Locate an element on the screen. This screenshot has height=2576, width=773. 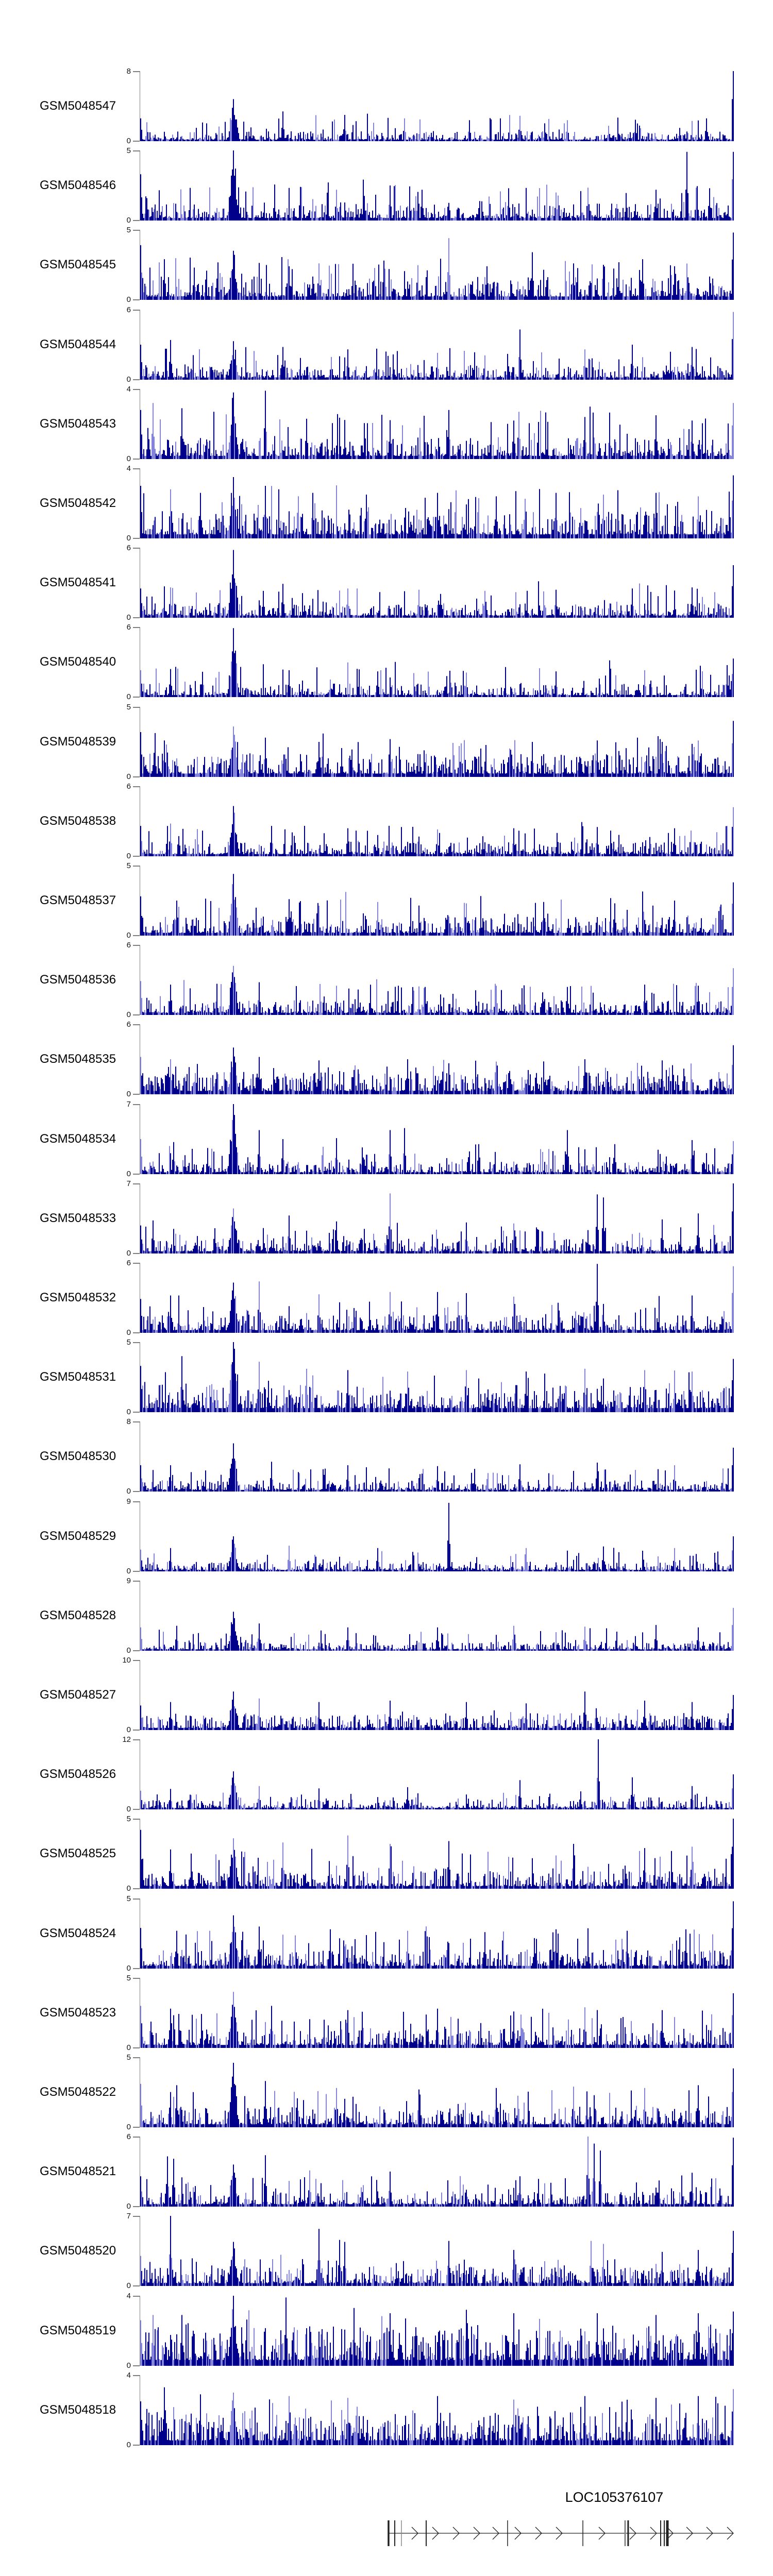
coverage-histogram-GSM5048528 is located at coordinates (437, 1629).